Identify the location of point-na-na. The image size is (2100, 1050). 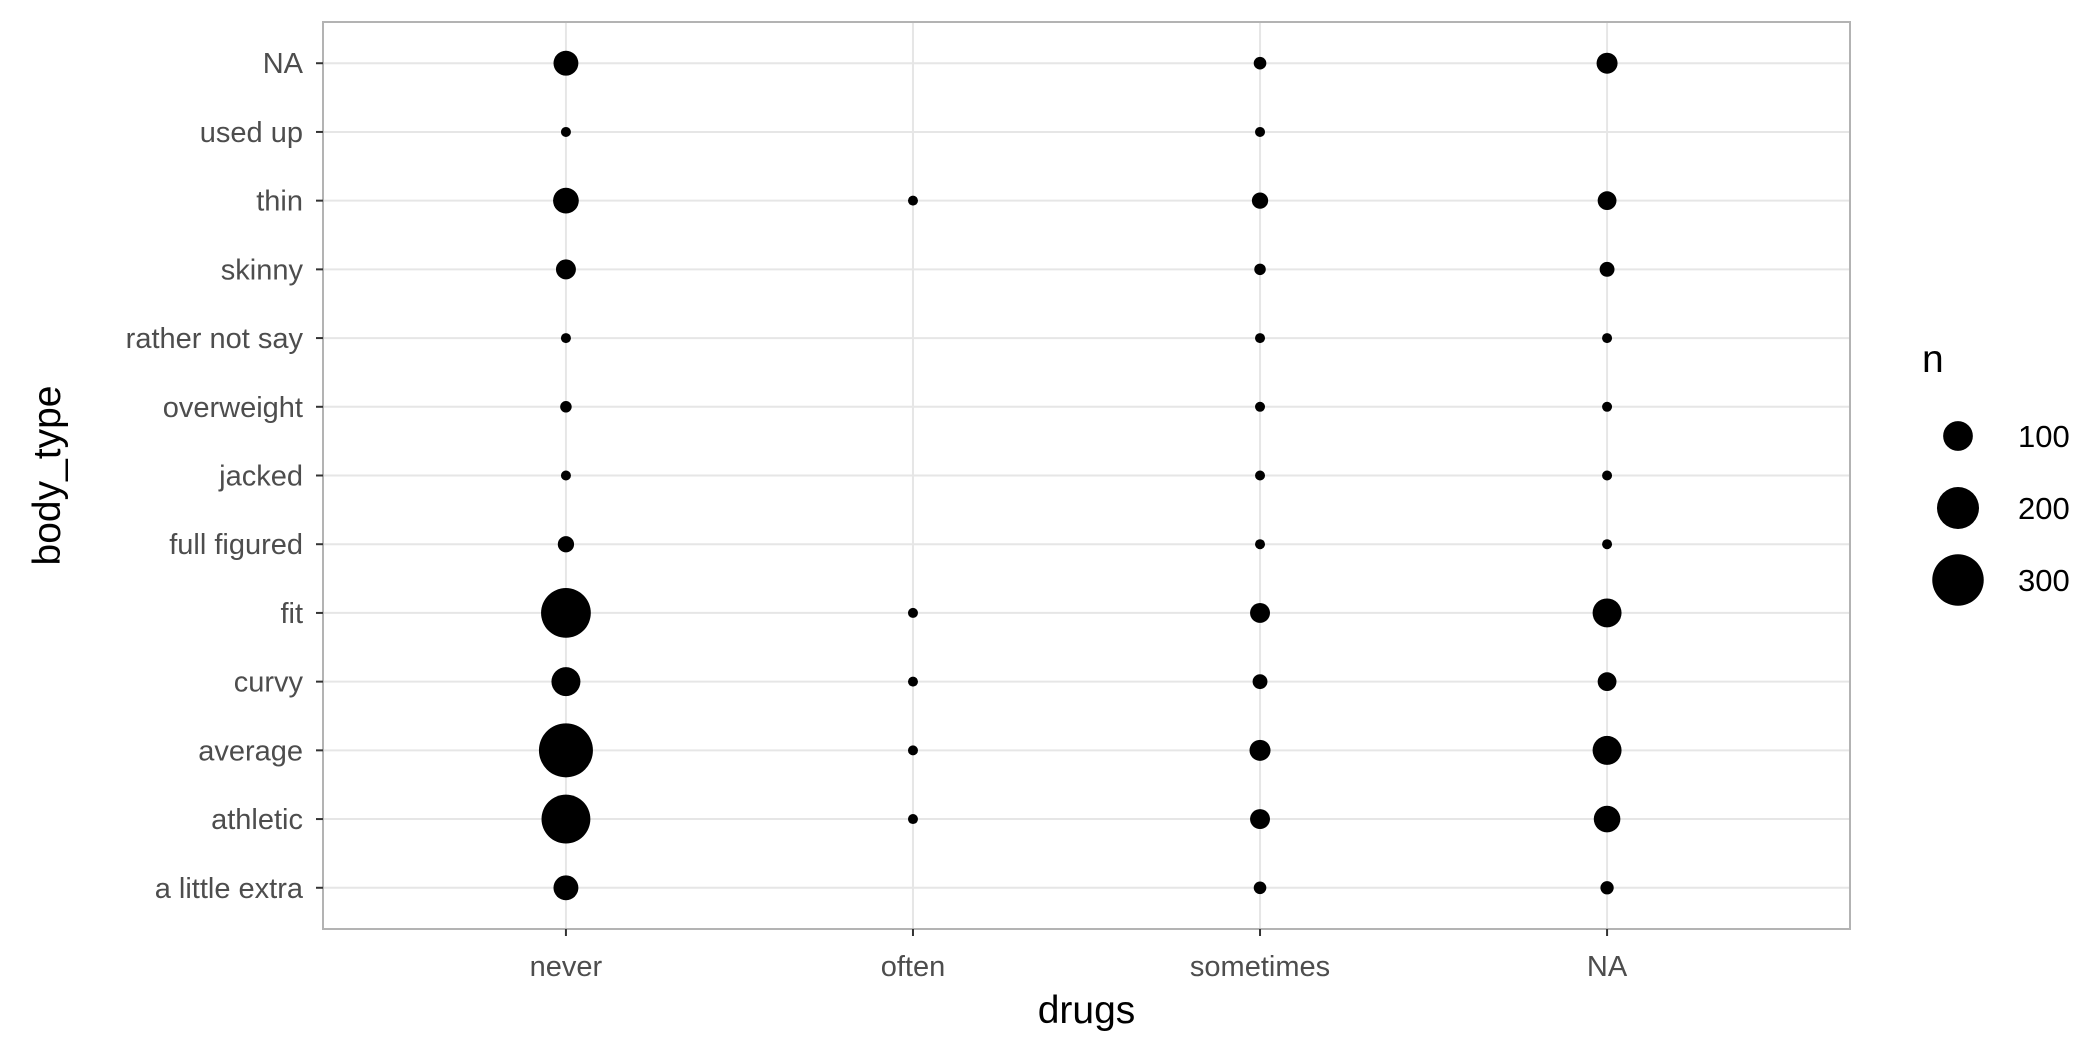
(1607, 63).